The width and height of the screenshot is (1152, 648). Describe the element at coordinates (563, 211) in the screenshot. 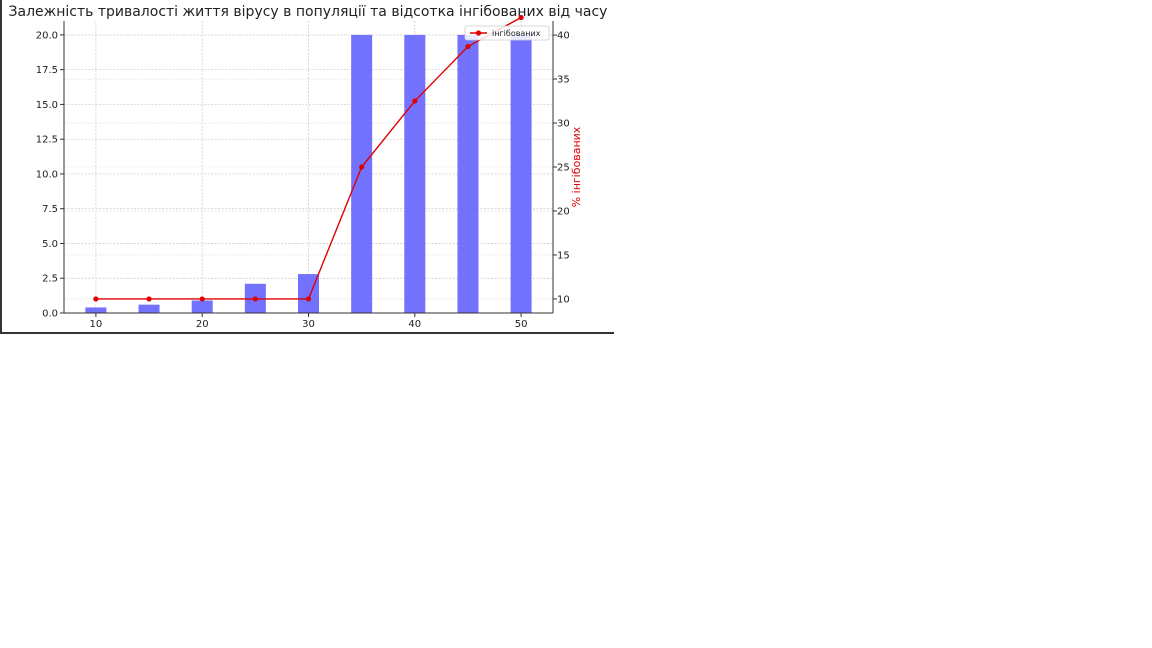

I see `y2-tick-label: 20` at that location.